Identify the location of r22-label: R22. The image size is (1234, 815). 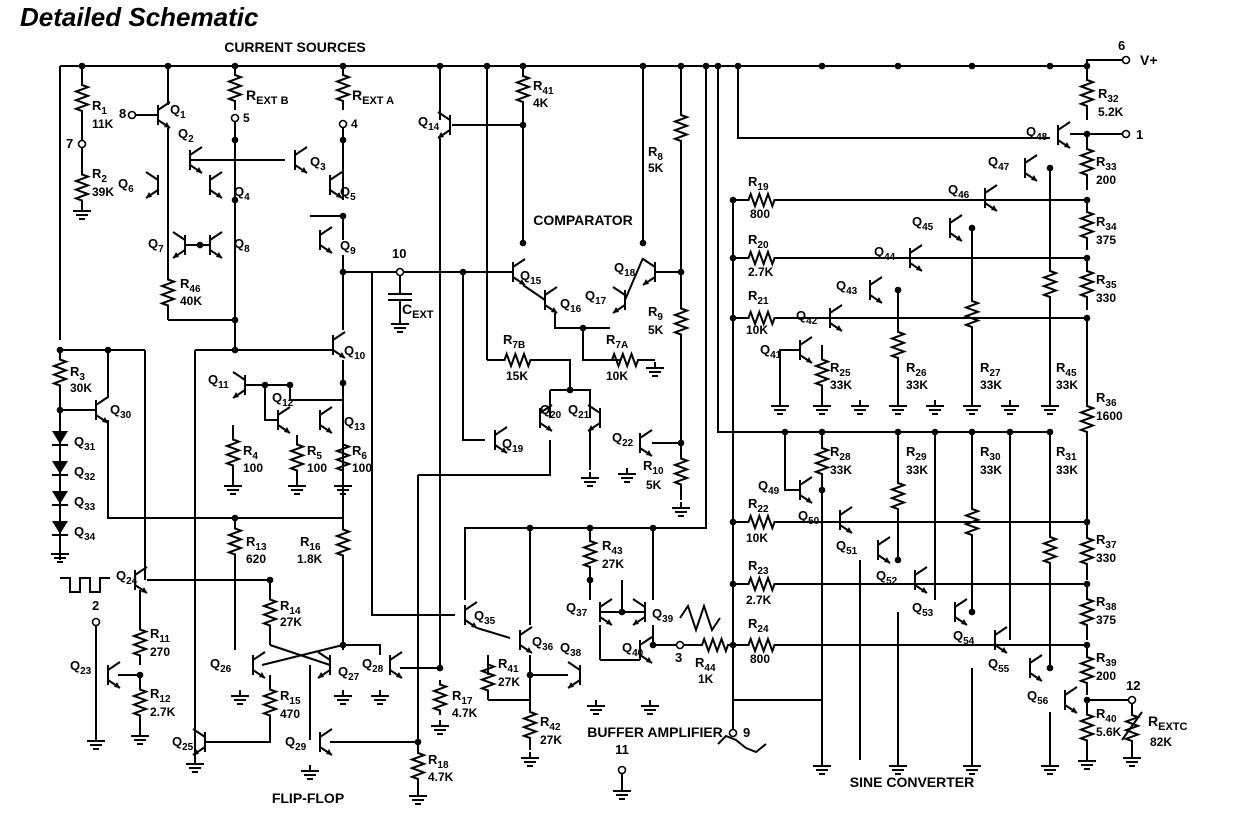
(758, 505).